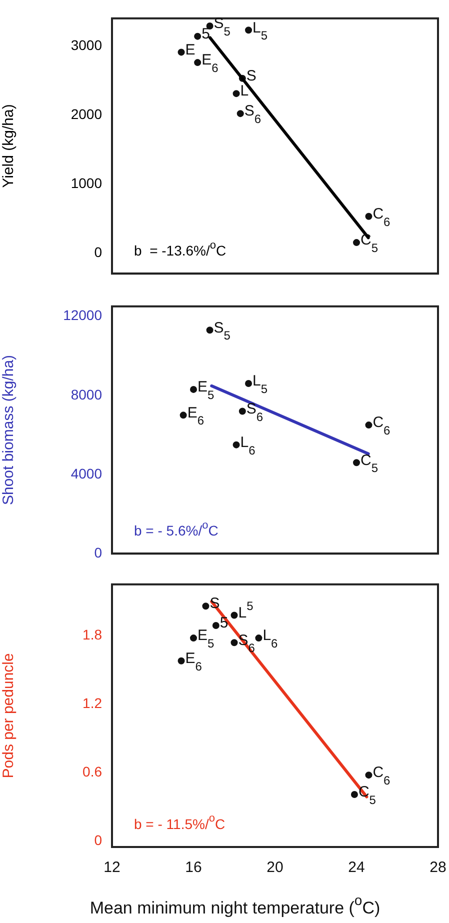  I want to click on y-tick-label: 1.8, so click(92, 634).